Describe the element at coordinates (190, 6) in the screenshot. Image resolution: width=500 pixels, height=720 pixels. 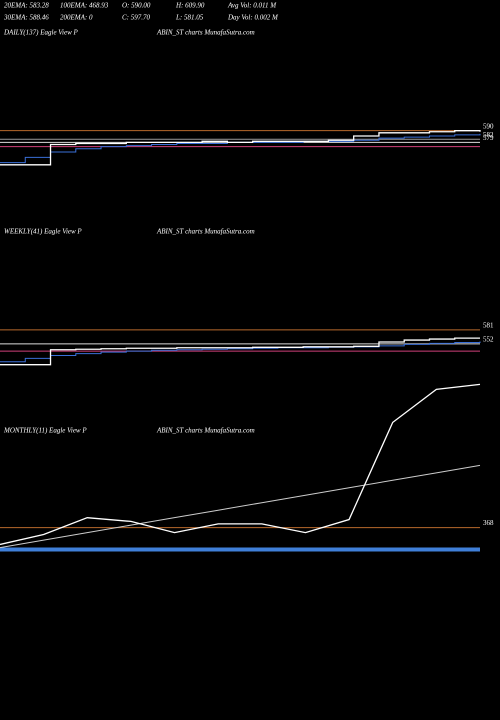
I see `header-stat: H: 609.90` at that location.